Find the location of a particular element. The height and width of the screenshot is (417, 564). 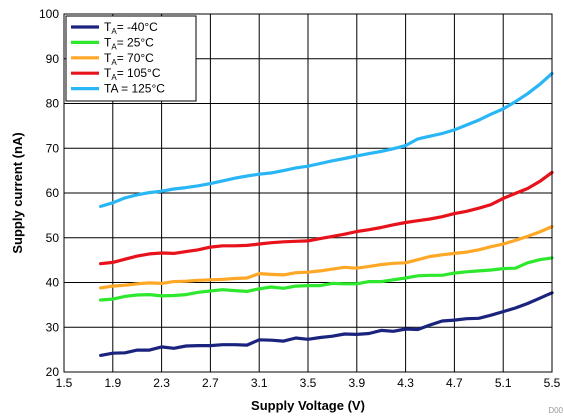

y-tick-label: 90 is located at coordinates (53, 59).